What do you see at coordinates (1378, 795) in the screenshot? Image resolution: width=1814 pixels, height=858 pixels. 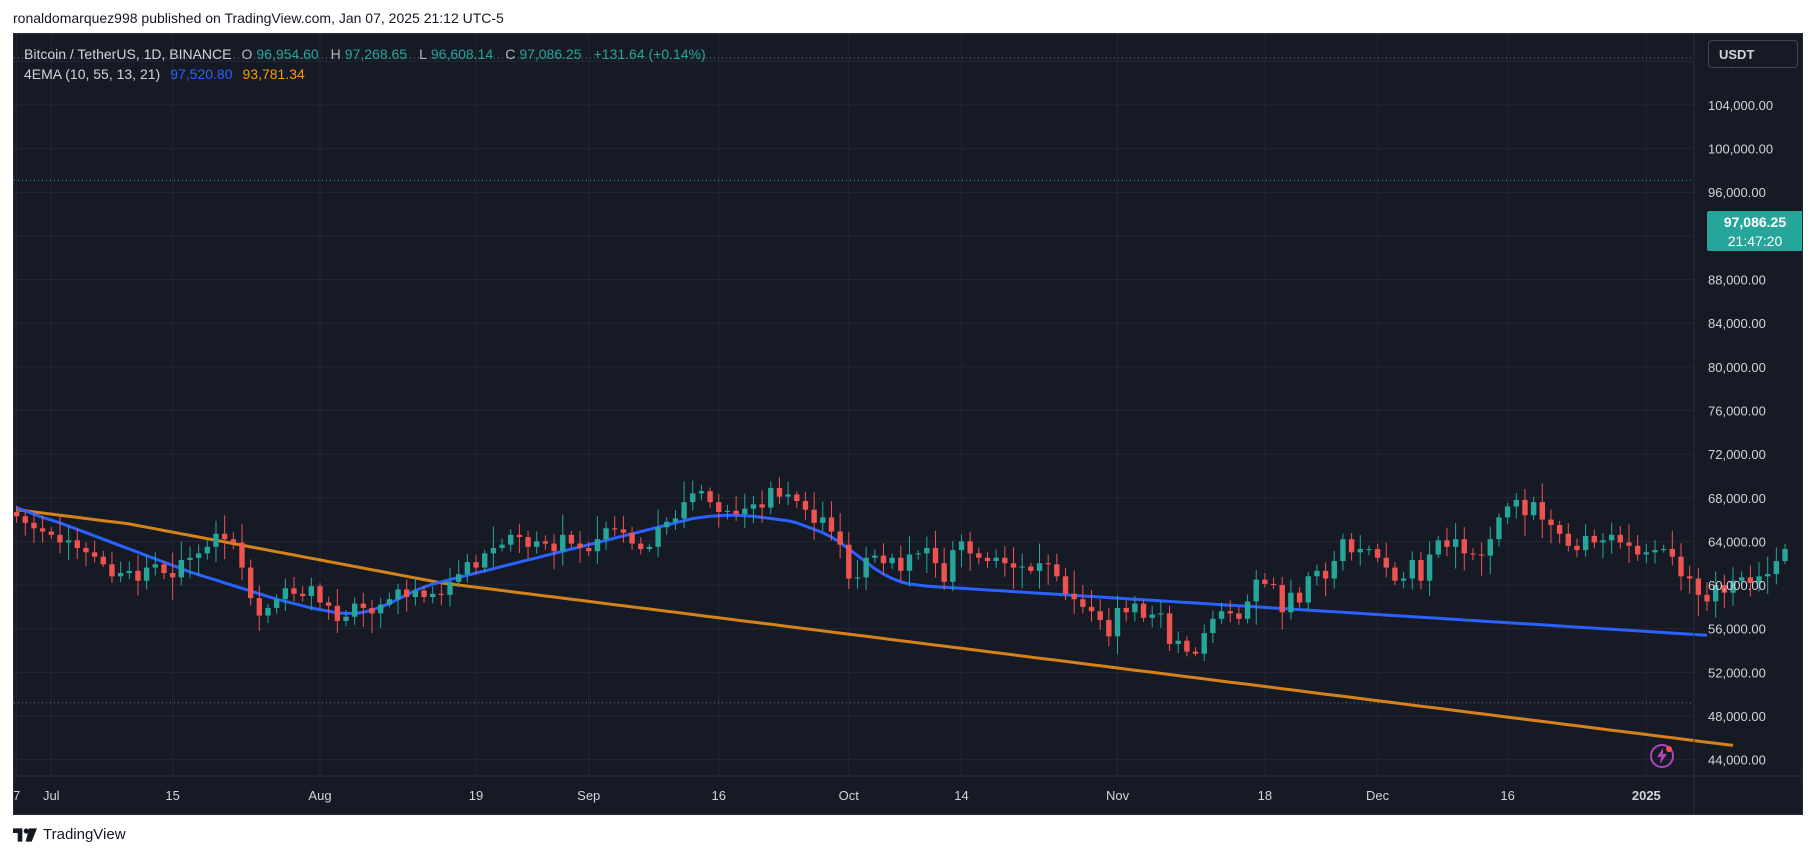 I see `time-tick-label: Dec` at bounding box center [1378, 795].